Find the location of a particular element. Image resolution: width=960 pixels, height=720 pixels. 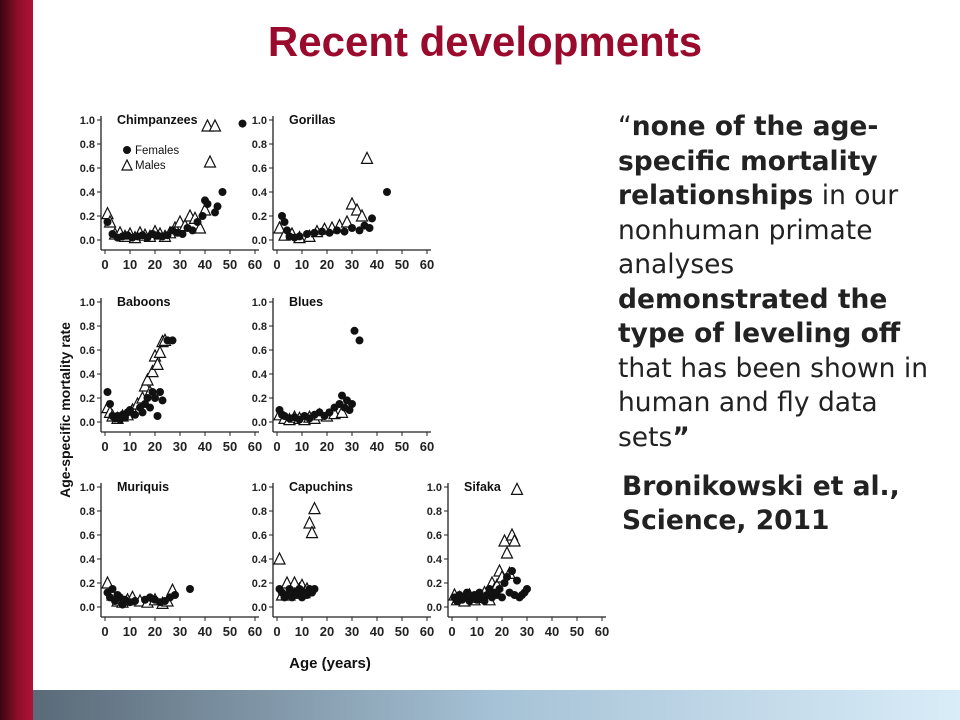

left-accent-bar is located at coordinates (16, 360).